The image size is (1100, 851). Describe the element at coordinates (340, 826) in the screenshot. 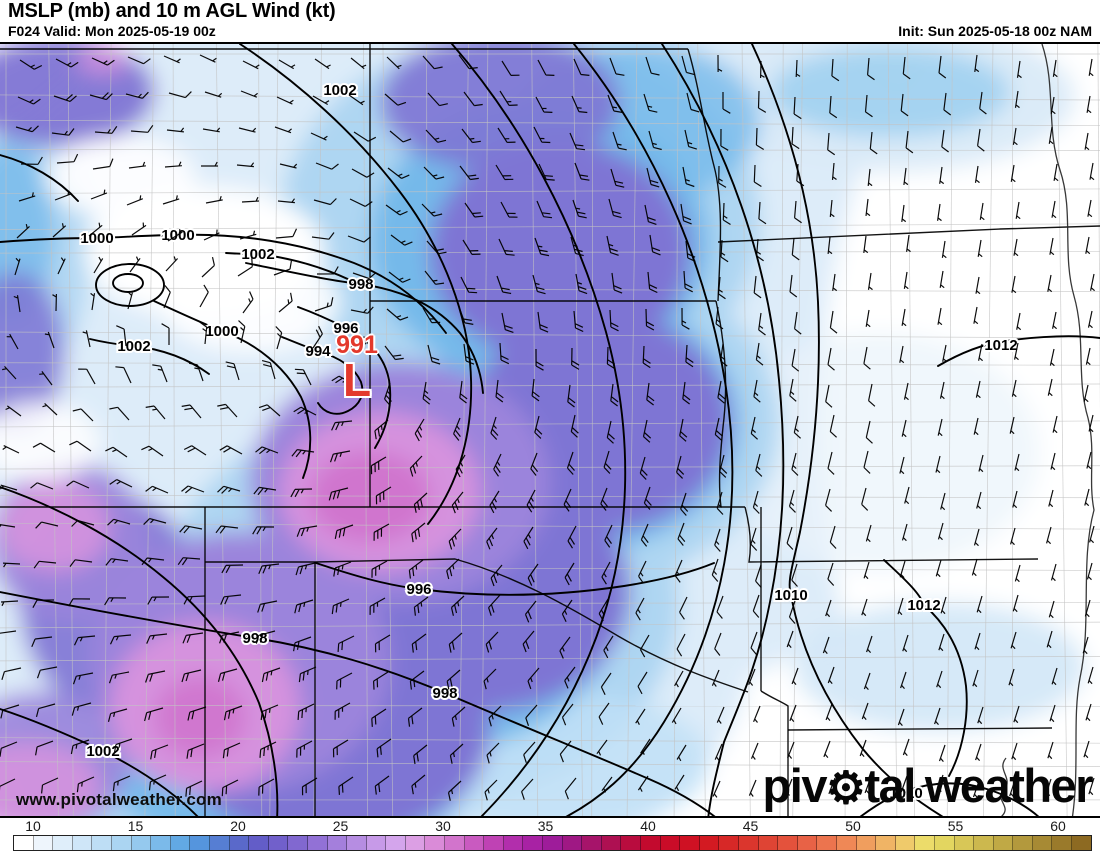

I see `colorbar-tick-label: 25` at that location.